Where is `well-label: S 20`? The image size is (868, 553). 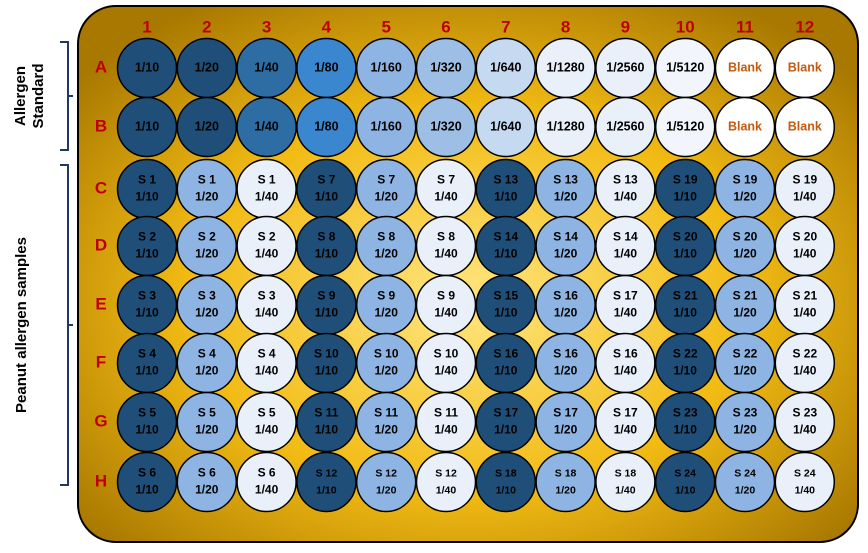 well-label: S 20 is located at coordinates (745, 237).